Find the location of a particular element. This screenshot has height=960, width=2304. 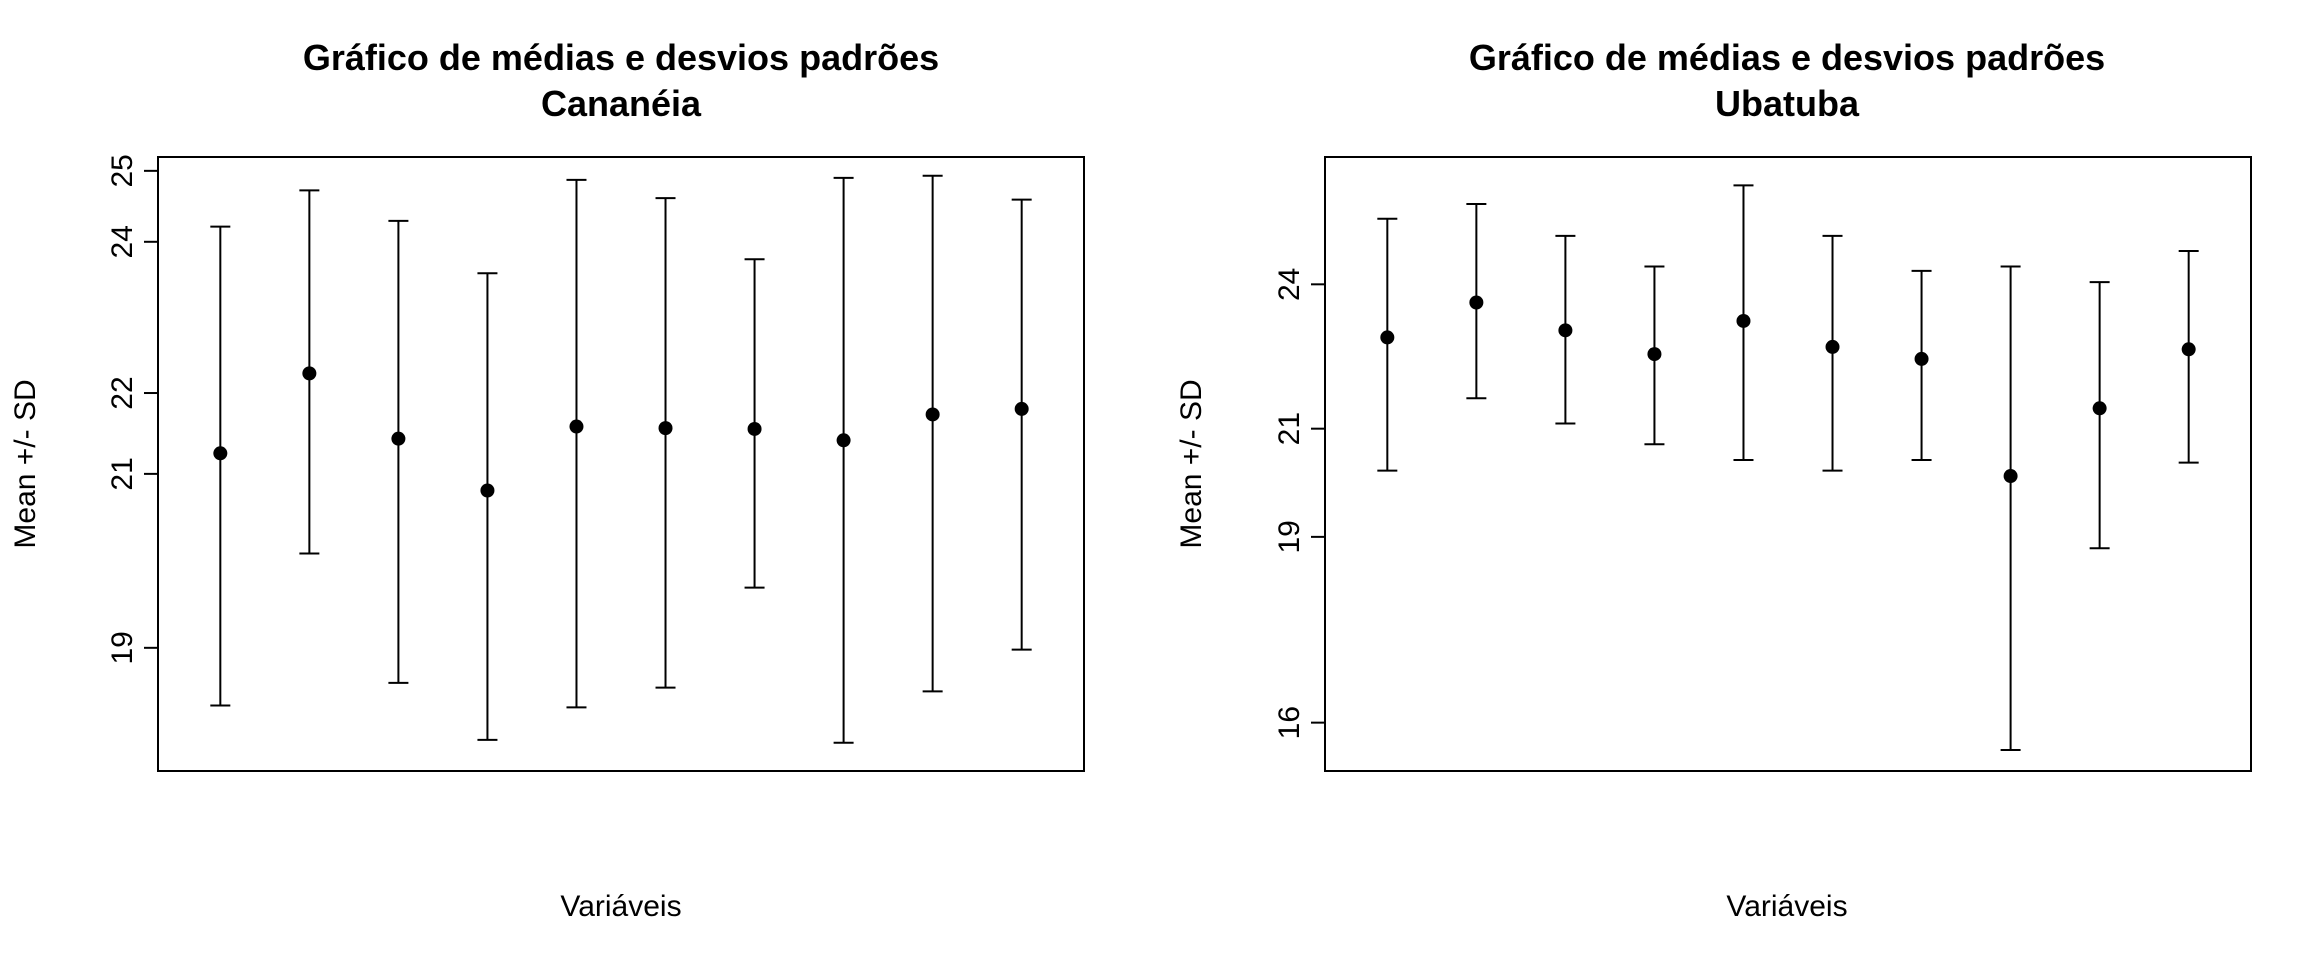

y-tick-label: 22 is located at coordinates (122, 392).